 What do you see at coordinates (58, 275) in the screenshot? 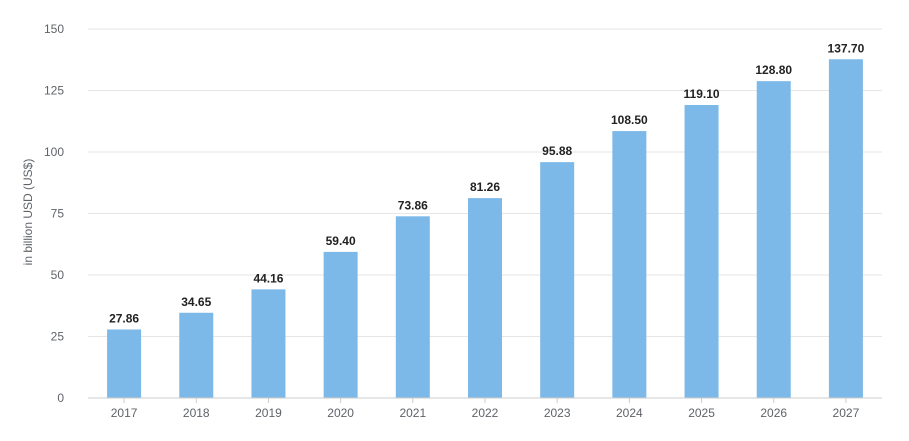
I see `y-tick-label: 50` at bounding box center [58, 275].